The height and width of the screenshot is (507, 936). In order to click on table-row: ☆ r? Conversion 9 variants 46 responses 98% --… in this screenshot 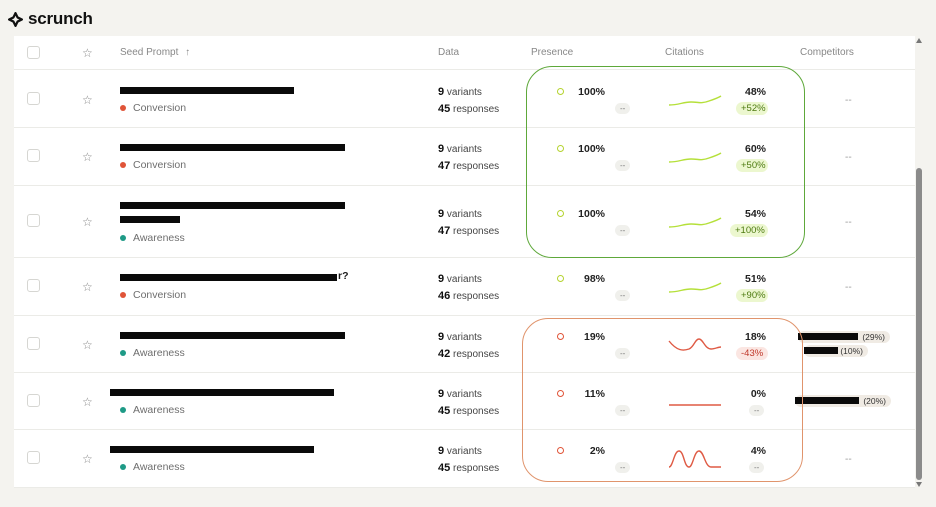, I will do `click(464, 287)`.